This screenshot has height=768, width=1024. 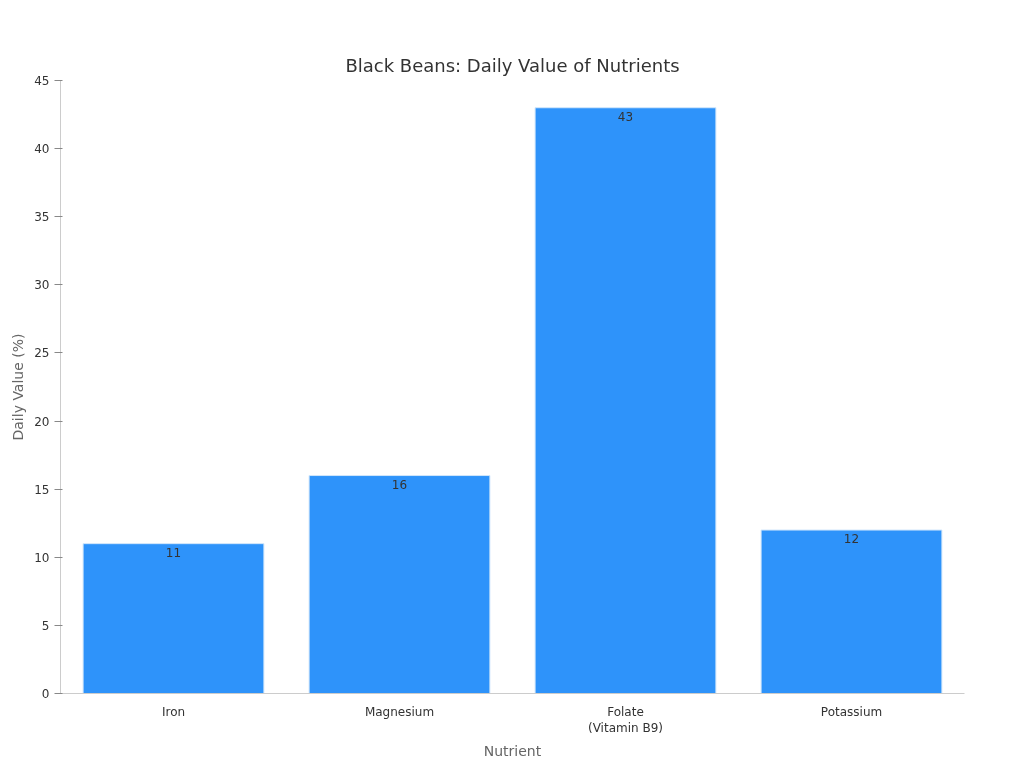 What do you see at coordinates (512, 751) in the screenshot?
I see `x-axis-title: Nutrient` at bounding box center [512, 751].